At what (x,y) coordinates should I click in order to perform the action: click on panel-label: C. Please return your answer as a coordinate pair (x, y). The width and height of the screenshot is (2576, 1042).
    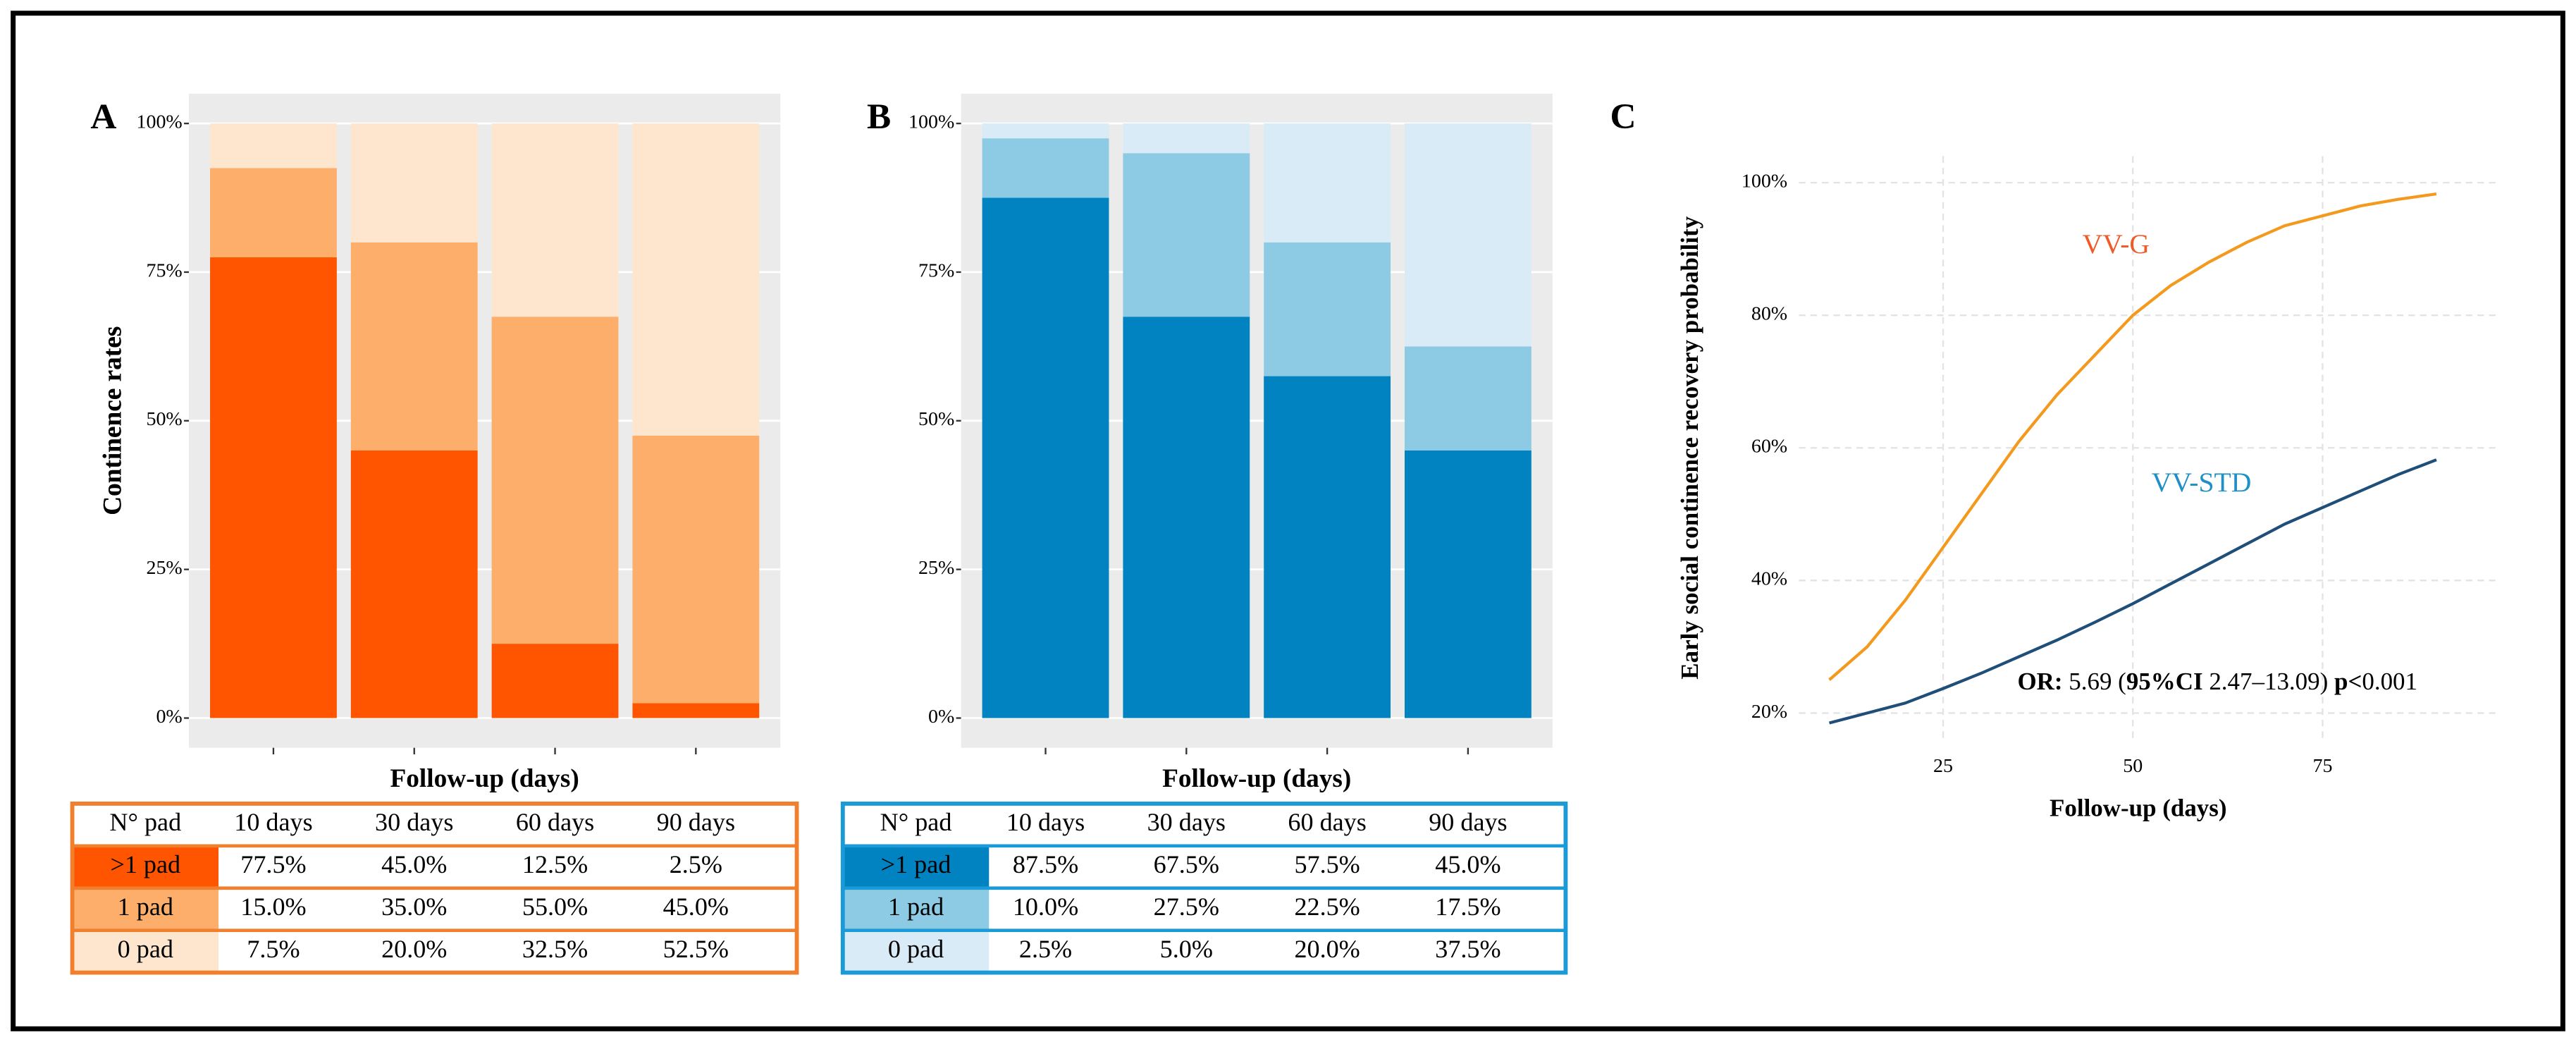
    Looking at the image, I should click on (1623, 117).